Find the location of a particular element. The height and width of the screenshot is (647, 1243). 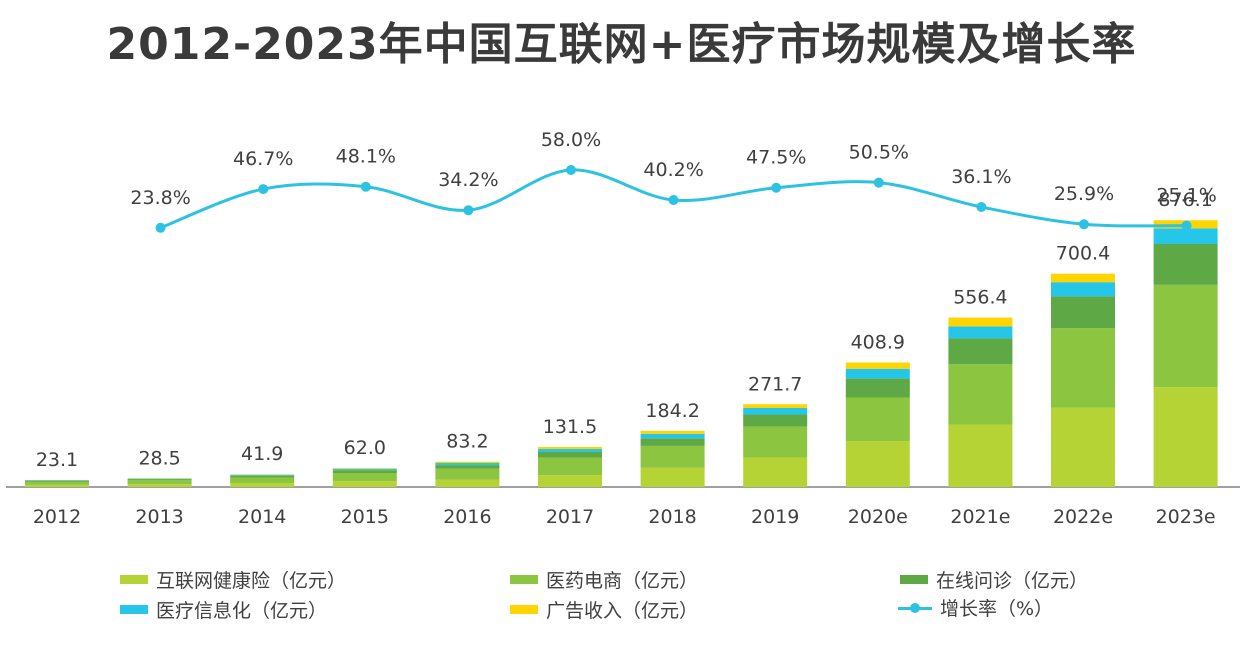

legend-item-online-consultation: 在线问诊（亿元） is located at coordinates (994, 579).